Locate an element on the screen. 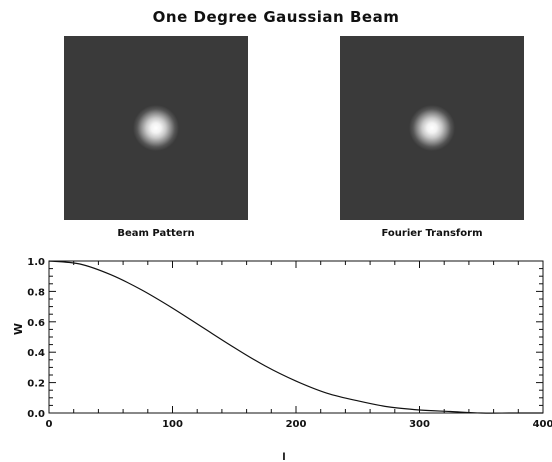 This screenshot has height=462, width=552. y-tick-label: 0.6 is located at coordinates (36, 323).